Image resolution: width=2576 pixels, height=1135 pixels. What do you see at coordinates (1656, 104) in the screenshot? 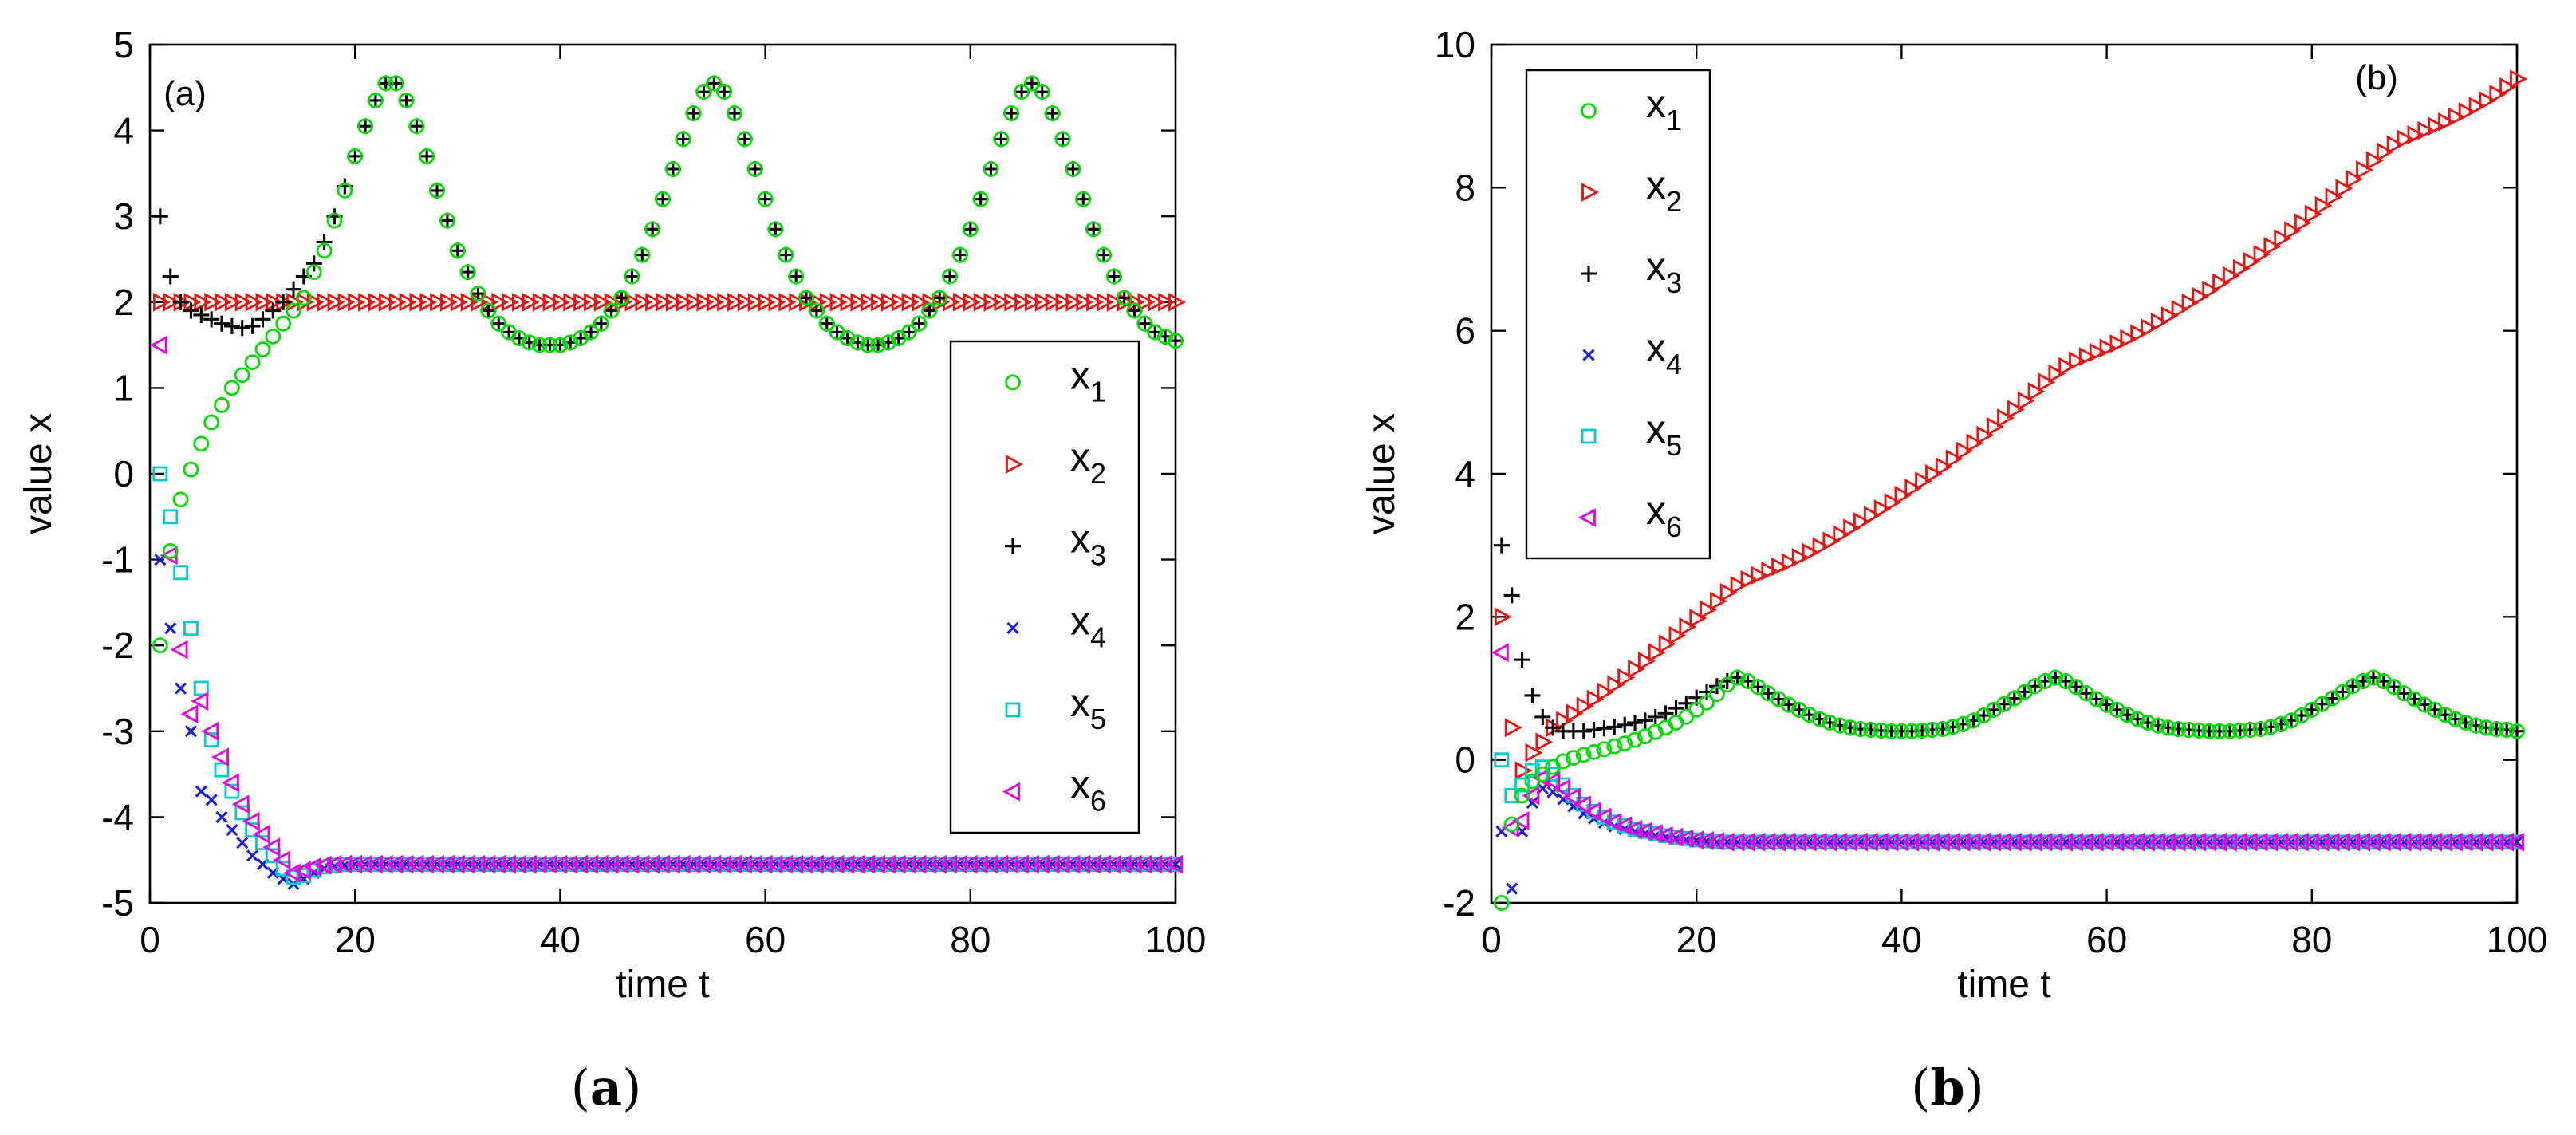
I see `chartb-legend-label-x1-base: x` at bounding box center [1656, 104].